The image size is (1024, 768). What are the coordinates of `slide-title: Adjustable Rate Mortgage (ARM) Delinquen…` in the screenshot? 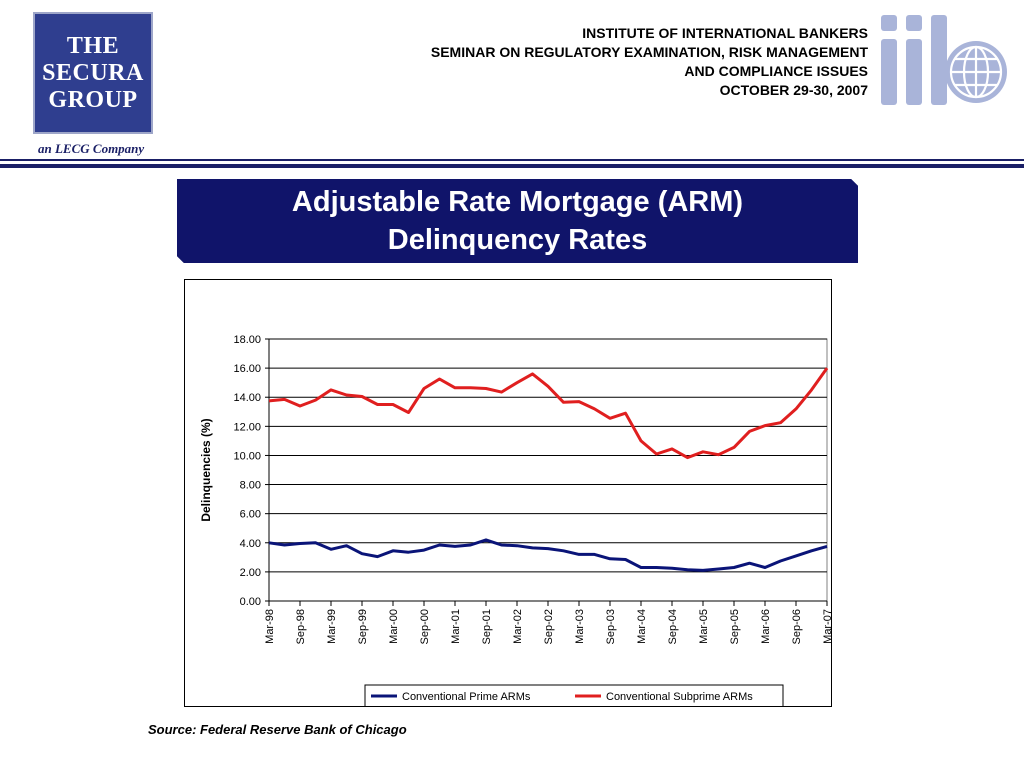 It's located at (517, 221).